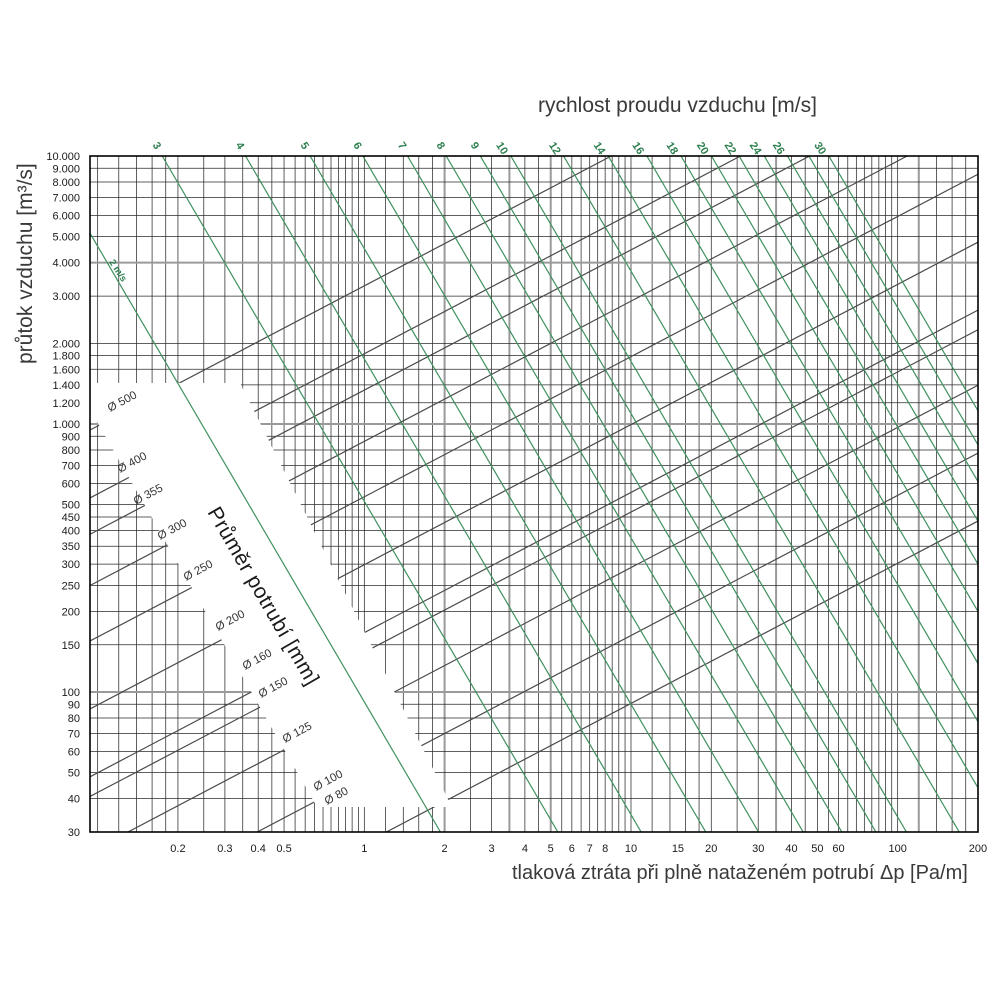 The width and height of the screenshot is (1000, 1000). What do you see at coordinates (525, 849) in the screenshot?
I see `x-tick-label: 4` at bounding box center [525, 849].